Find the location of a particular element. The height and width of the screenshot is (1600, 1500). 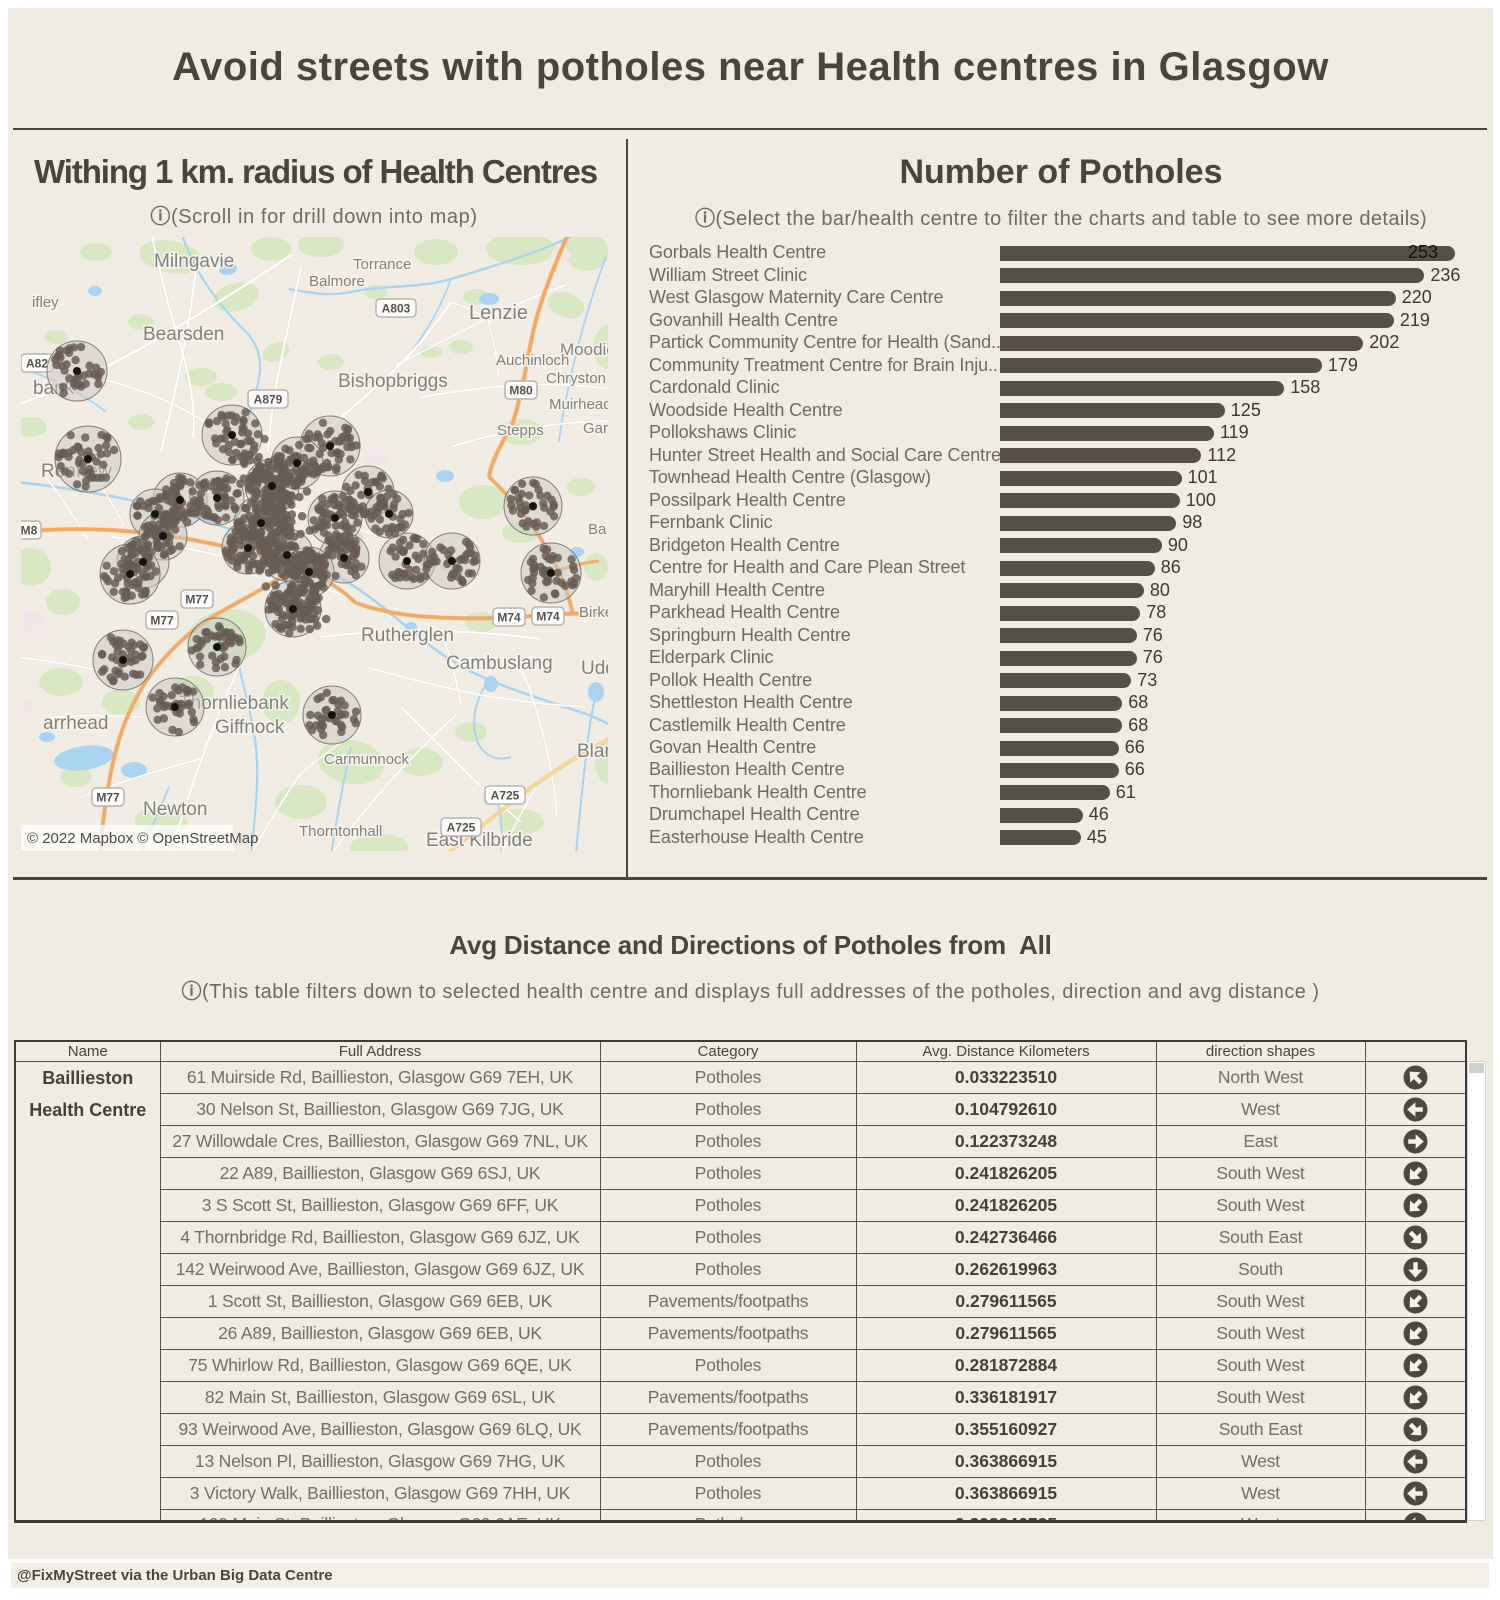

svg-text: Stepps is located at coordinates (520, 430).